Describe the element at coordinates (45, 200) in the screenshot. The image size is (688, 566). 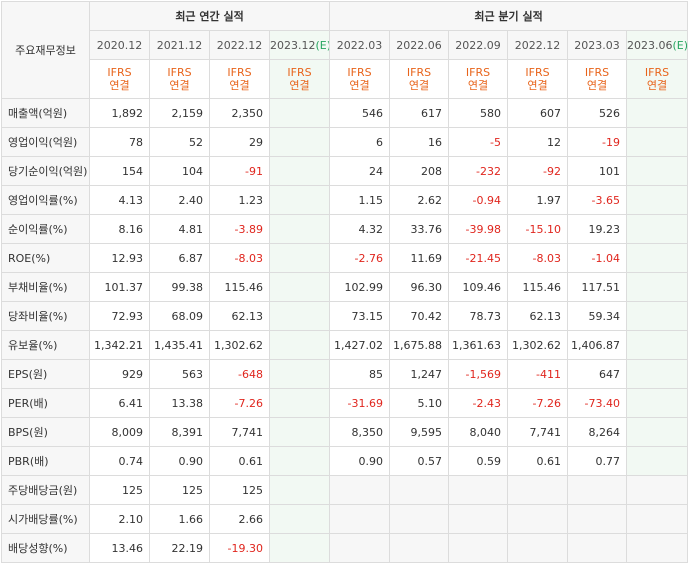
I see `row-label: 영업이익률(%)` at that location.